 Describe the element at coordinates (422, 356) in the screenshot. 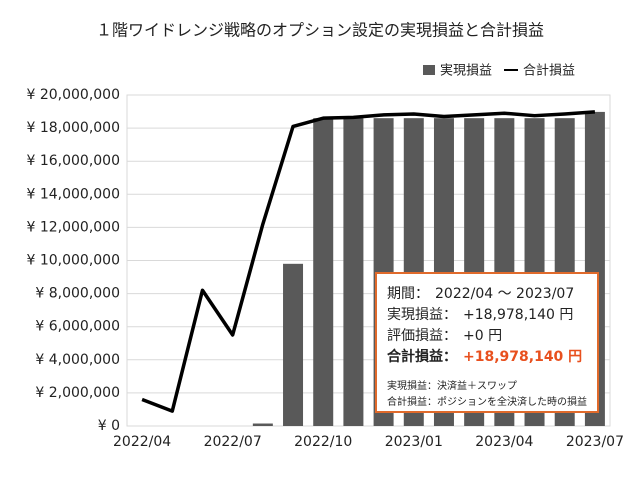

I see `annotation-label: 合計損益：` at that location.